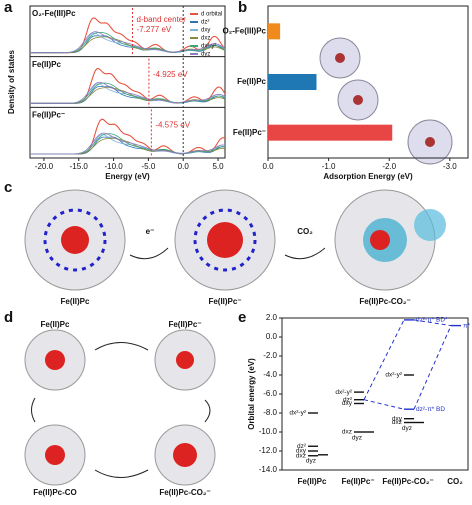  Describe the element at coordinates (79, 166) in the screenshot. I see `x-tick-label: -15.0` at that location.